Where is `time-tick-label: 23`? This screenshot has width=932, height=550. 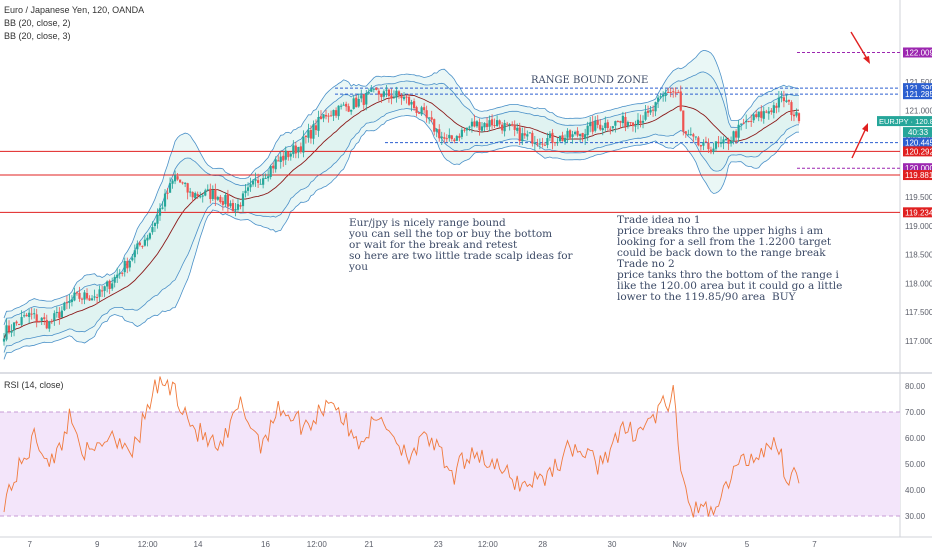
time-tick-label: 23 is located at coordinates (438, 544).